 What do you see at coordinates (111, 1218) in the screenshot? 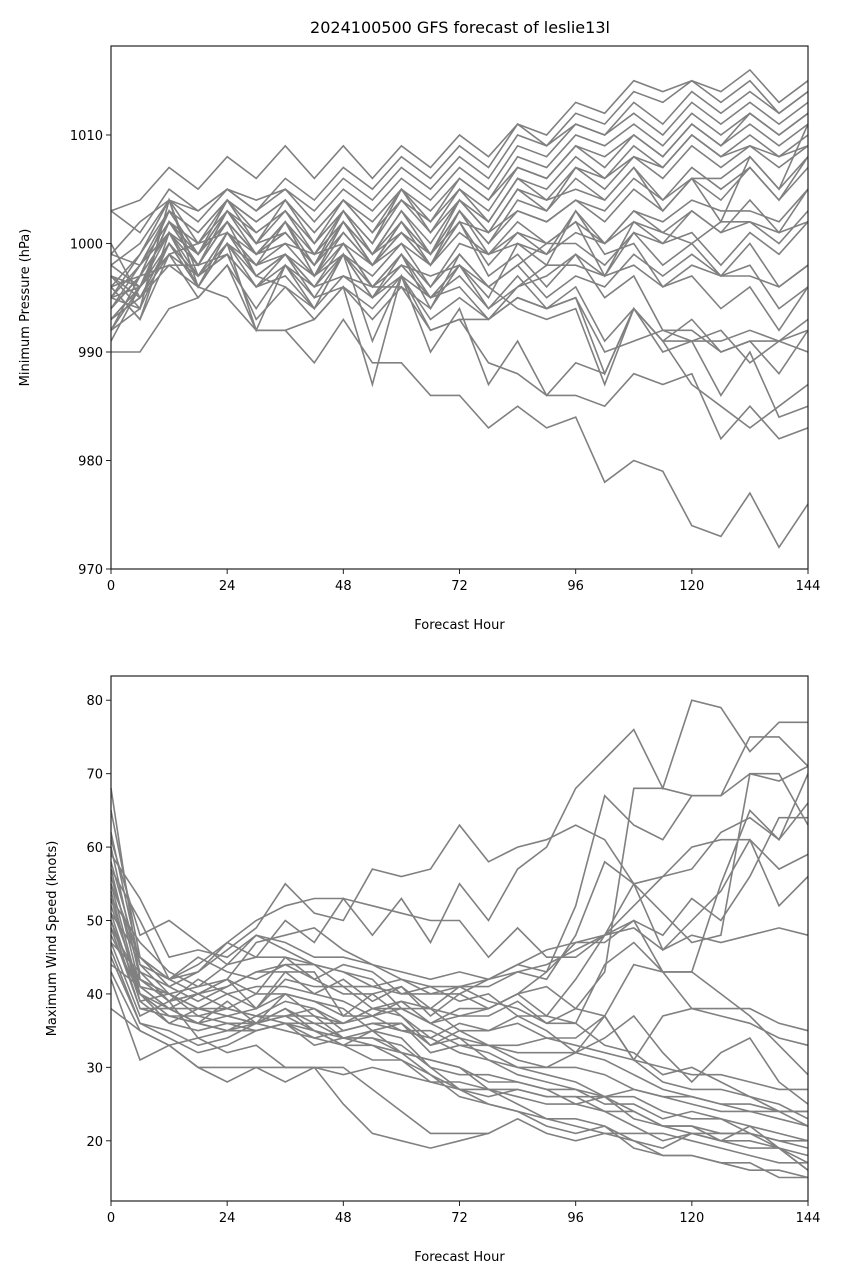
I see `wind-x-tick-label: 0` at bounding box center [111, 1218].